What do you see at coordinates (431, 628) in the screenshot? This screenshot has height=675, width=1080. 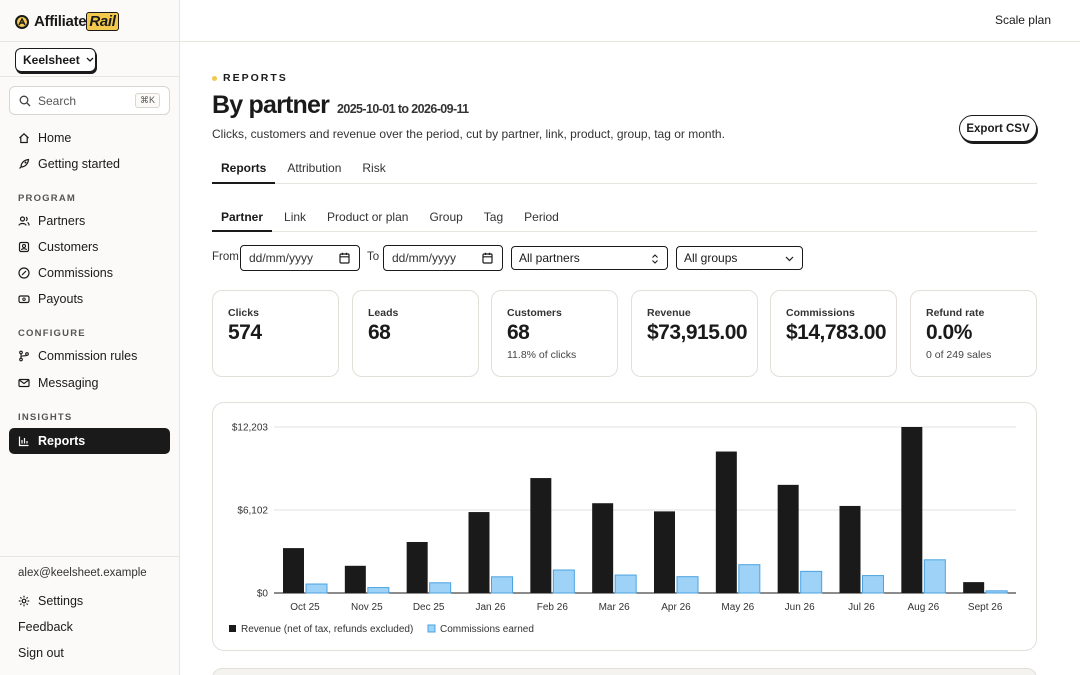 I see `legend-swatch-commissions` at bounding box center [431, 628].